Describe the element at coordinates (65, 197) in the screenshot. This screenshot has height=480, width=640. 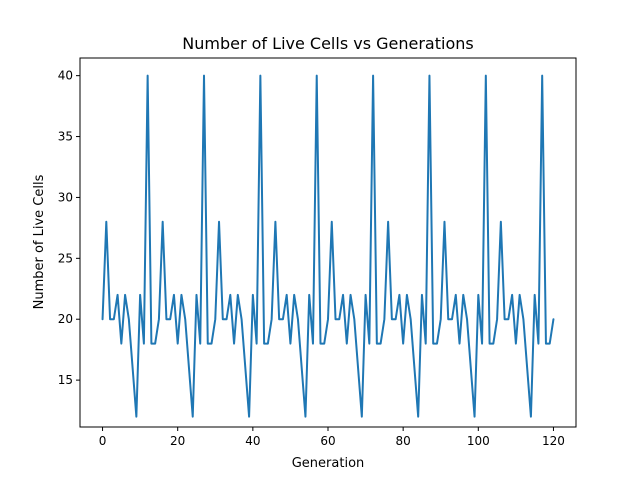
I see `y-tick-label: 30` at that location.